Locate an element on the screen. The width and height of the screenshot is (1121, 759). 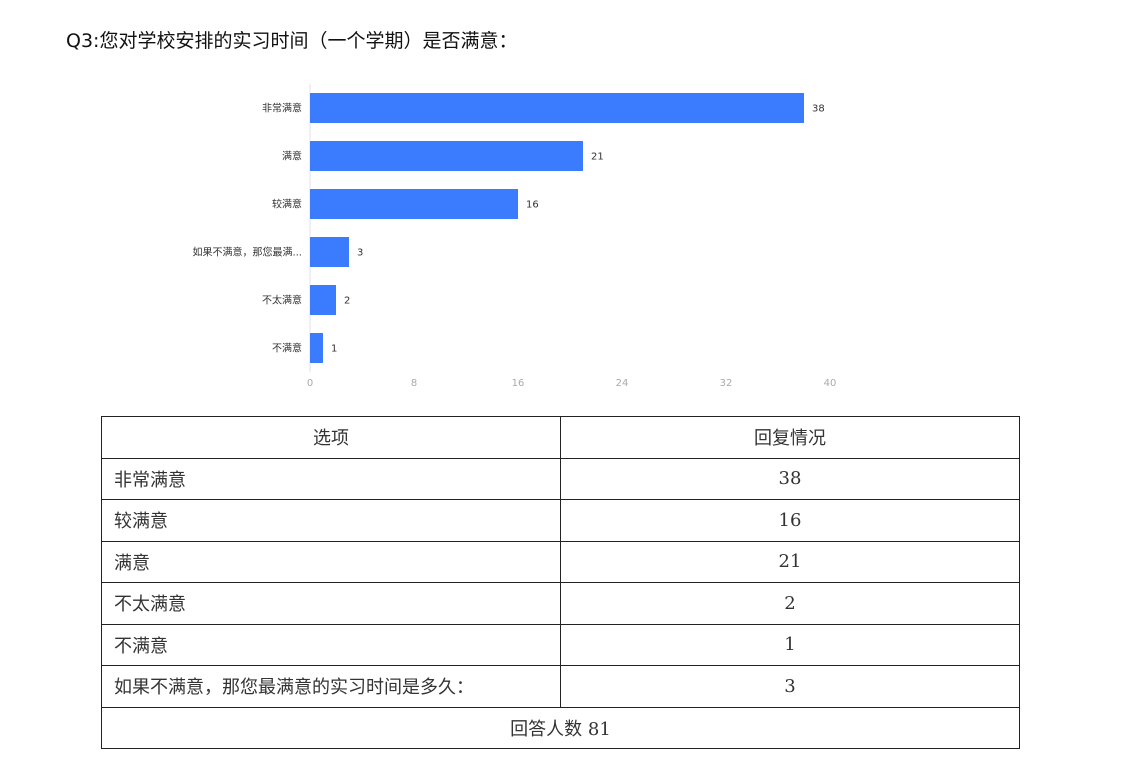
table-row: 如果不满意，那您最满意的实习时间是多久： 3 is located at coordinates (560, 686).